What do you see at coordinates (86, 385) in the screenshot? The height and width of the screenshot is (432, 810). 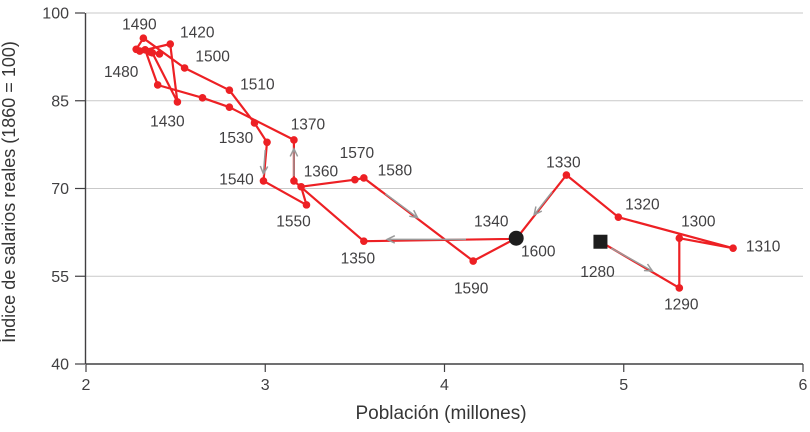 I see `x-tick-label-2: 2` at bounding box center [86, 385].